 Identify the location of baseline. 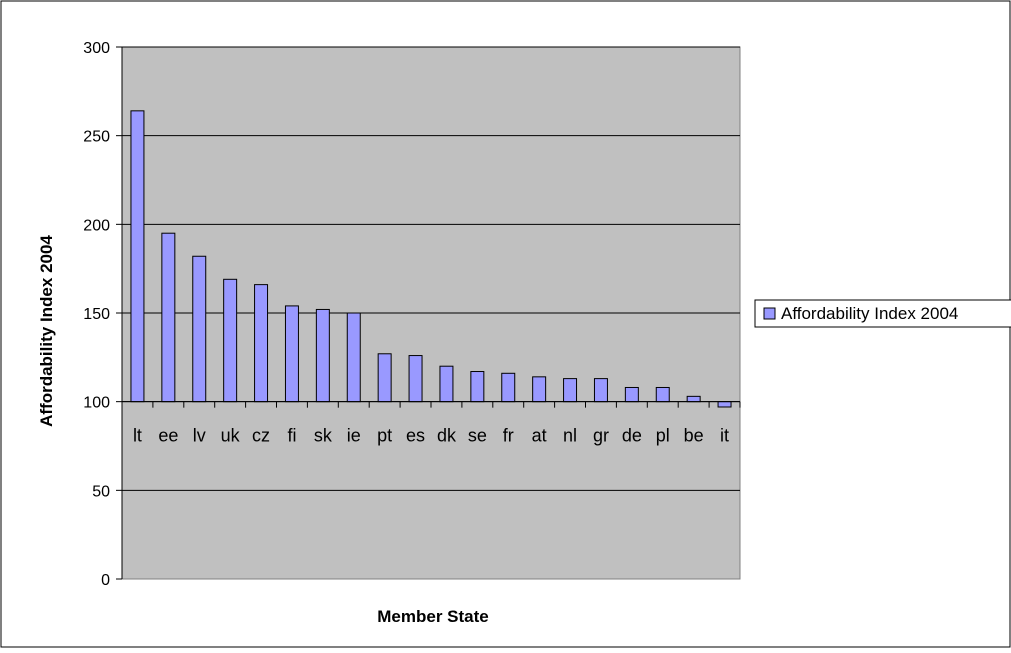
(431, 404).